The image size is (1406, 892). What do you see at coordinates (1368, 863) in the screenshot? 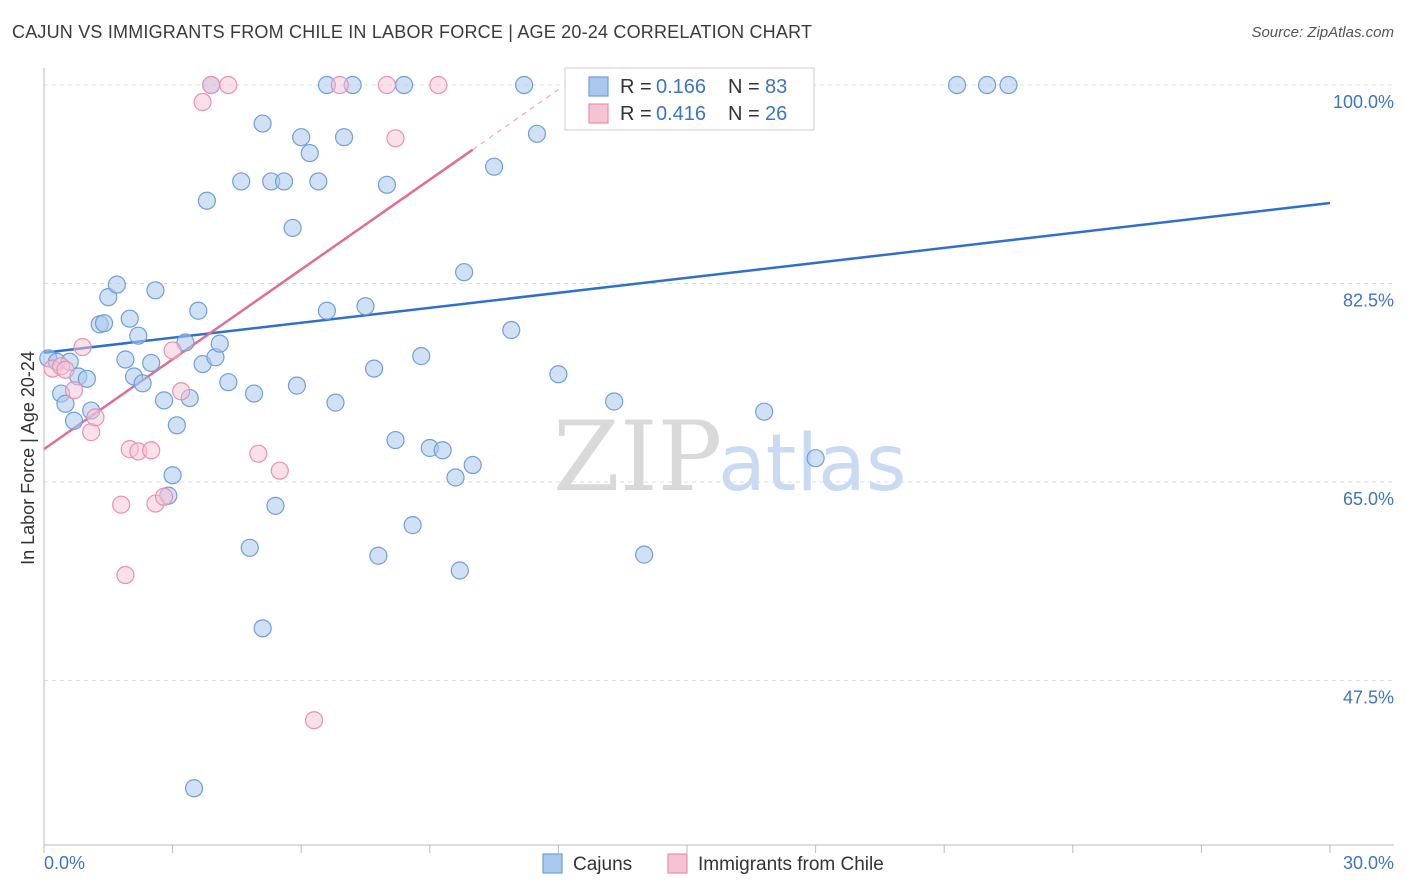
I see `x-tick-label: 30.0%` at bounding box center [1368, 863].